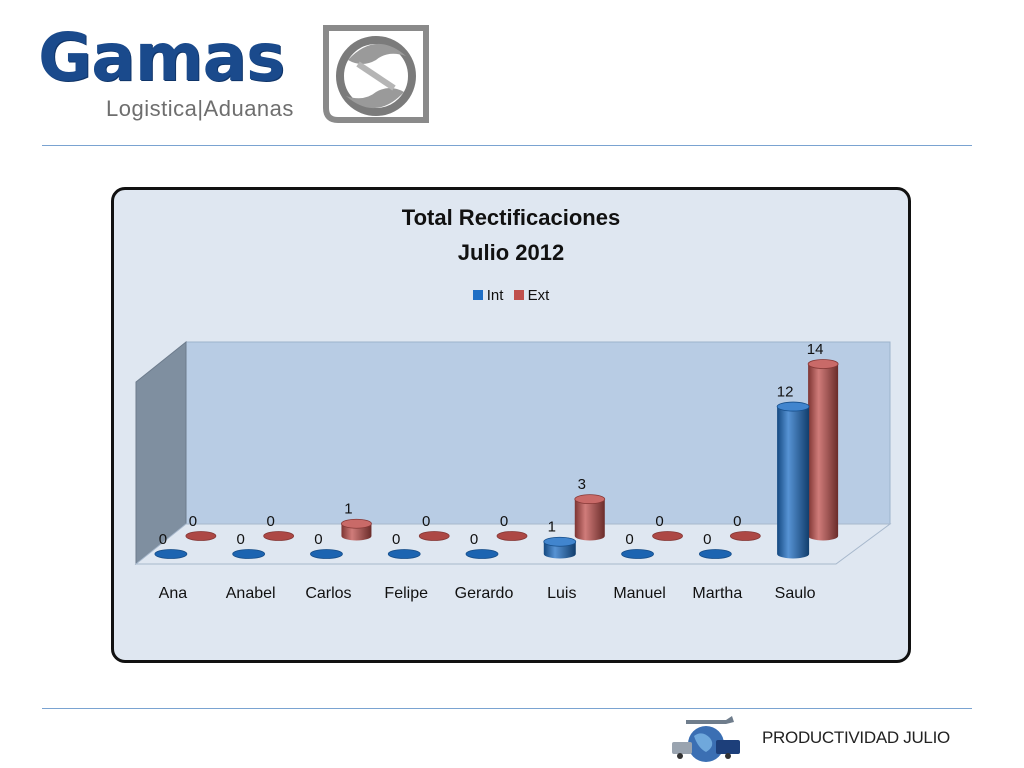 This screenshot has width=1024, height=768. Describe the element at coordinates (511, 252) in the screenshot. I see `chart-subtitle: Julio 2012` at that location.